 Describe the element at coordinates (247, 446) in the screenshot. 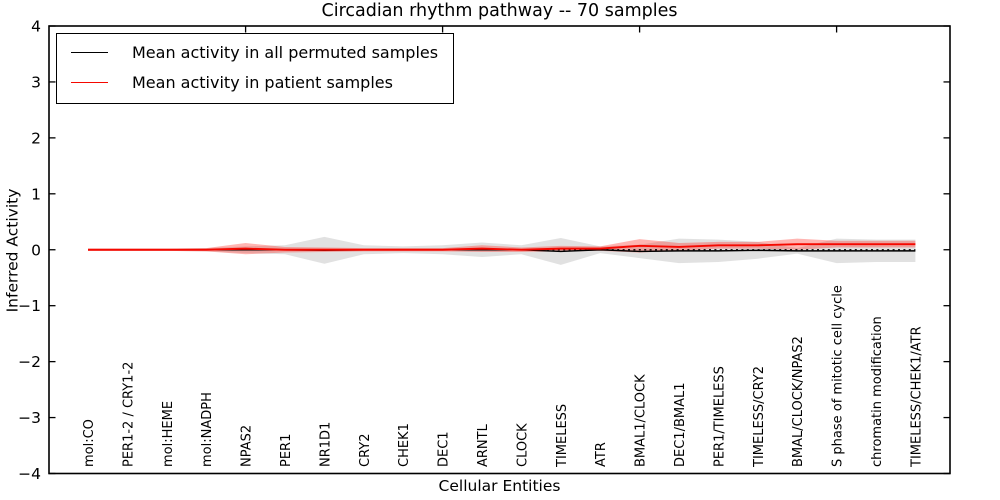

I see `x-category-label: NPAS2` at that location.